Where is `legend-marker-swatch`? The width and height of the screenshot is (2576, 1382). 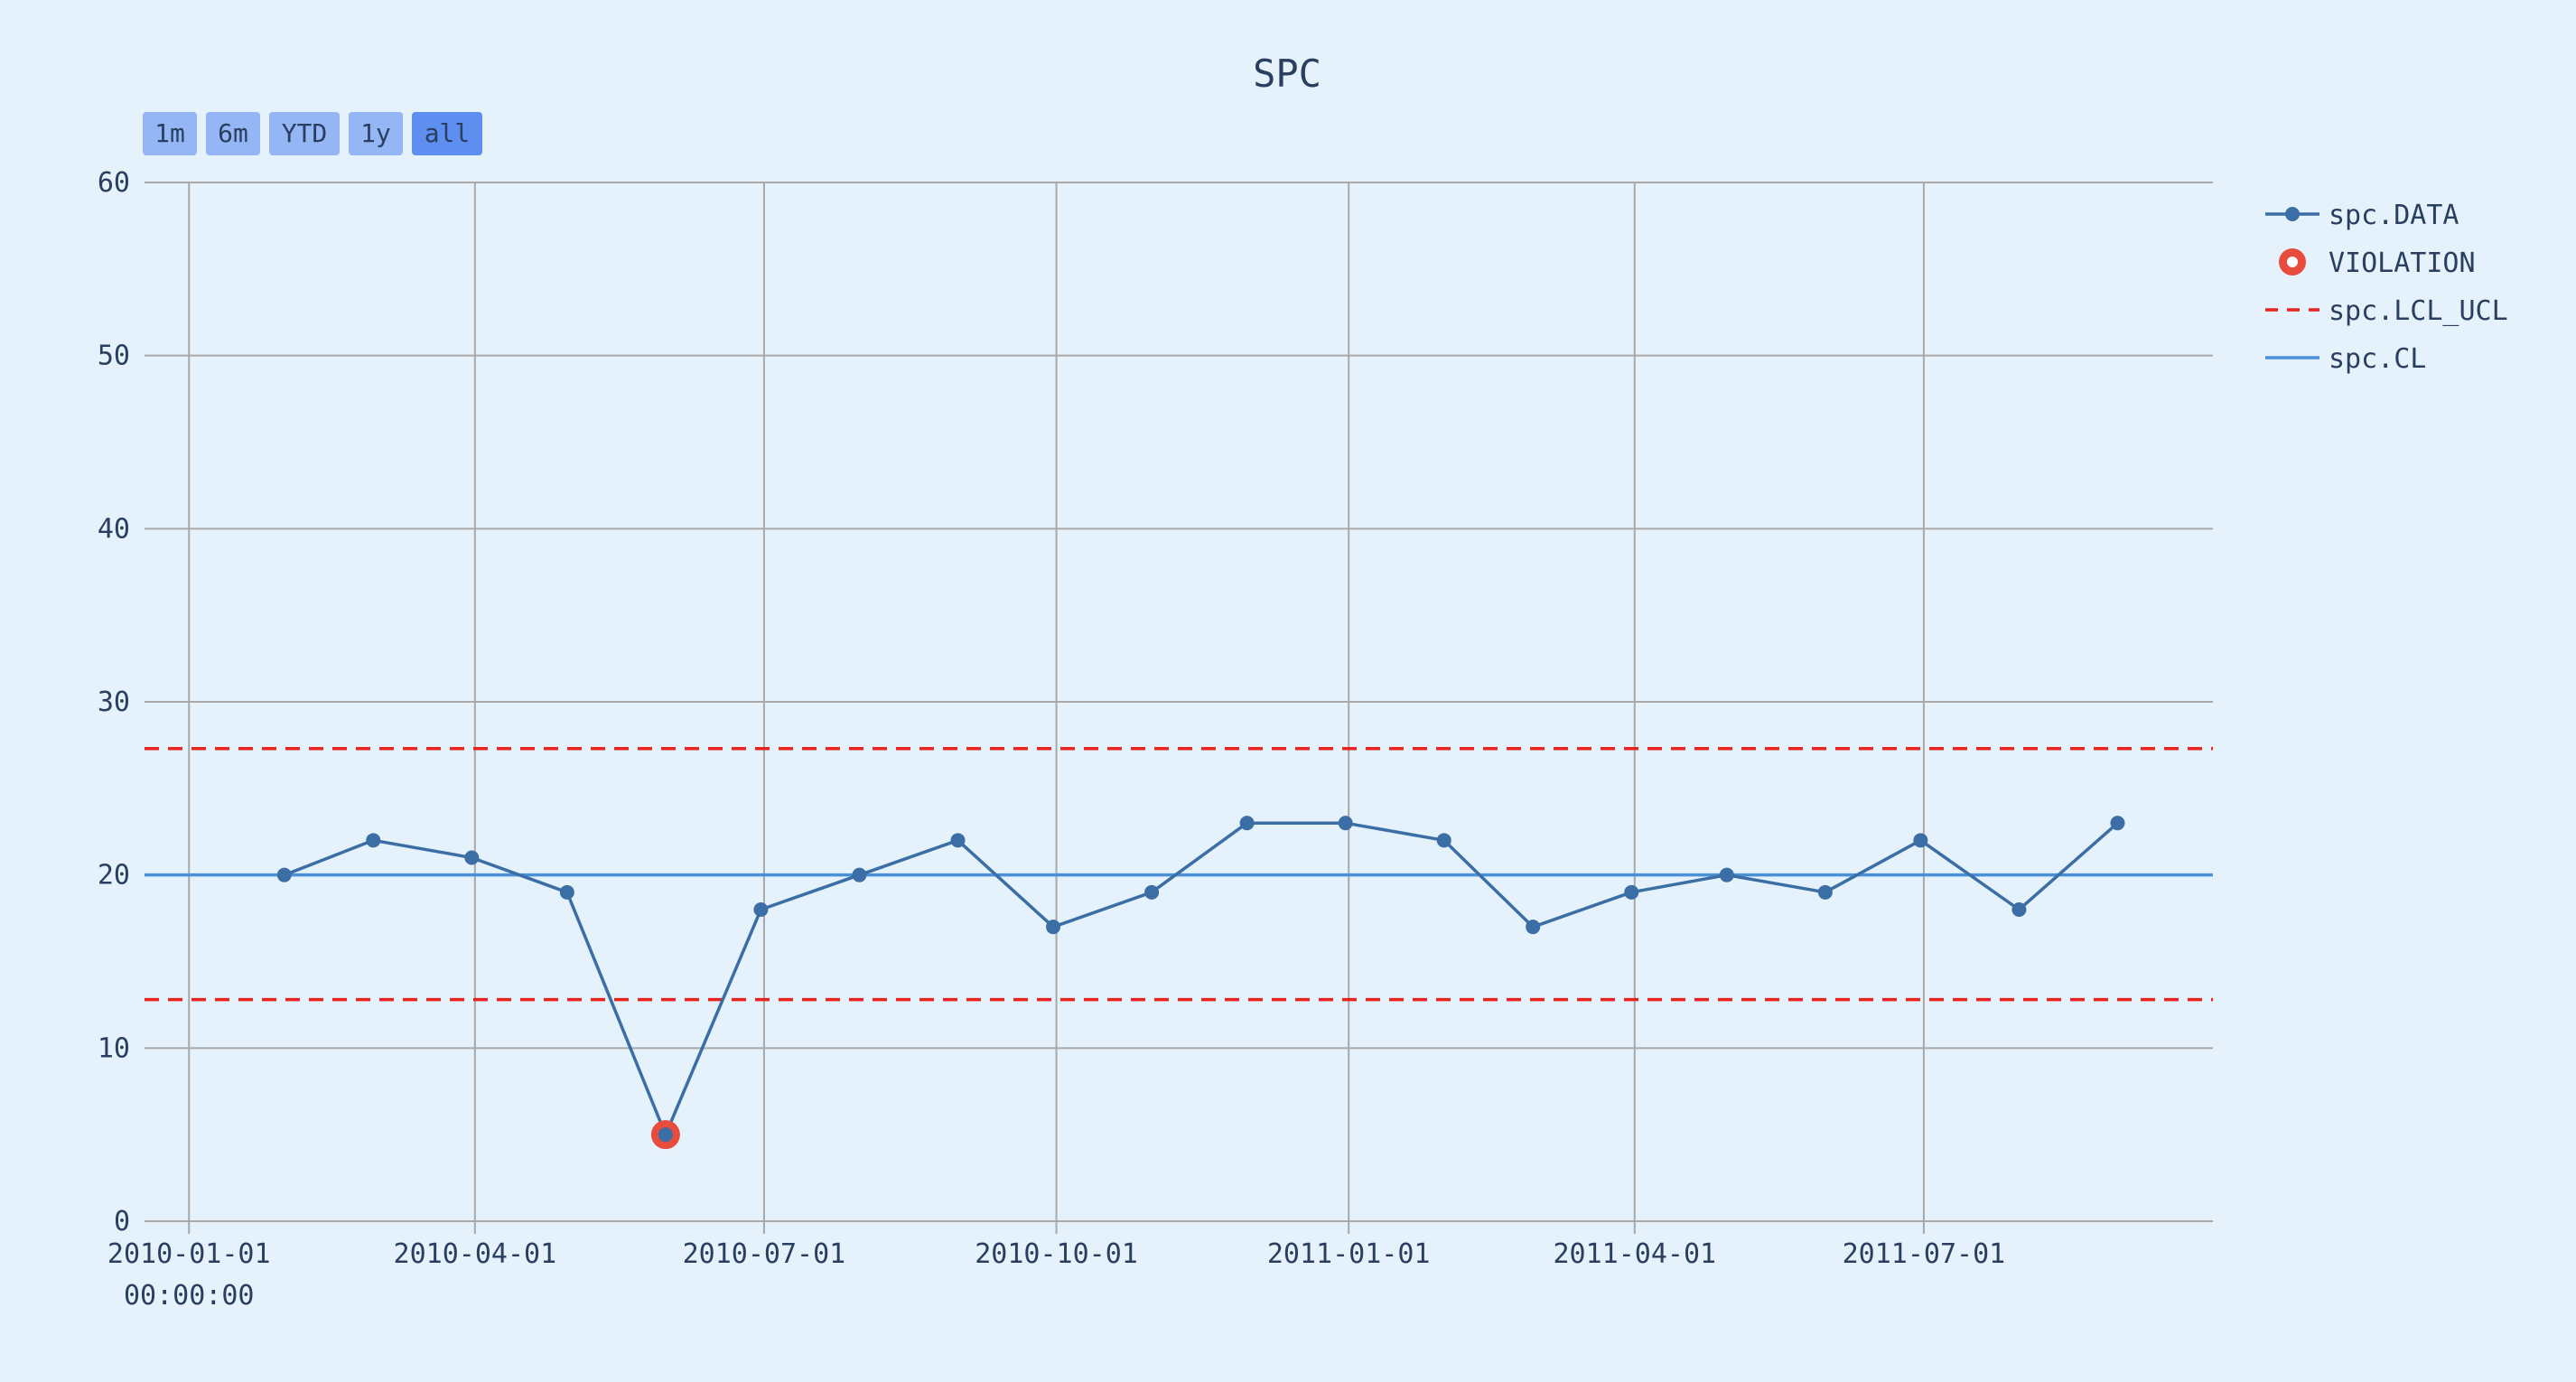 legend-marker-swatch is located at coordinates (2292, 214).